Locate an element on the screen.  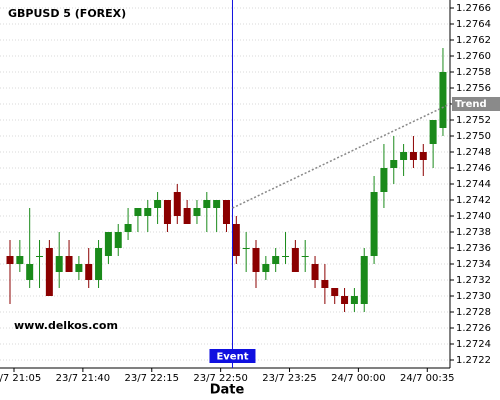
chart-title: GBPUSD 5 (FOREX) is located at coordinates (67, 13).